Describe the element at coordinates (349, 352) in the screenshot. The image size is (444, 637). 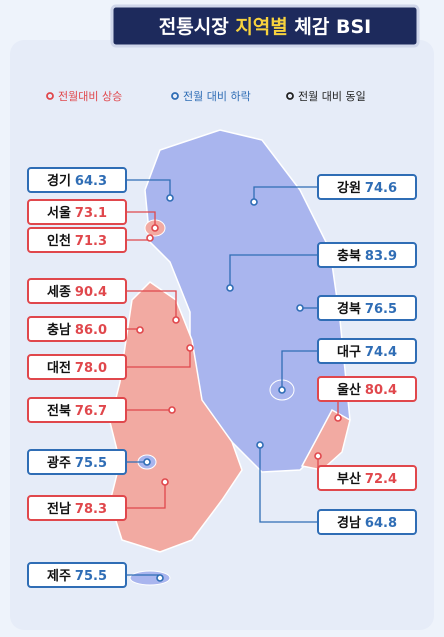
I see `region-name: 대구` at that location.